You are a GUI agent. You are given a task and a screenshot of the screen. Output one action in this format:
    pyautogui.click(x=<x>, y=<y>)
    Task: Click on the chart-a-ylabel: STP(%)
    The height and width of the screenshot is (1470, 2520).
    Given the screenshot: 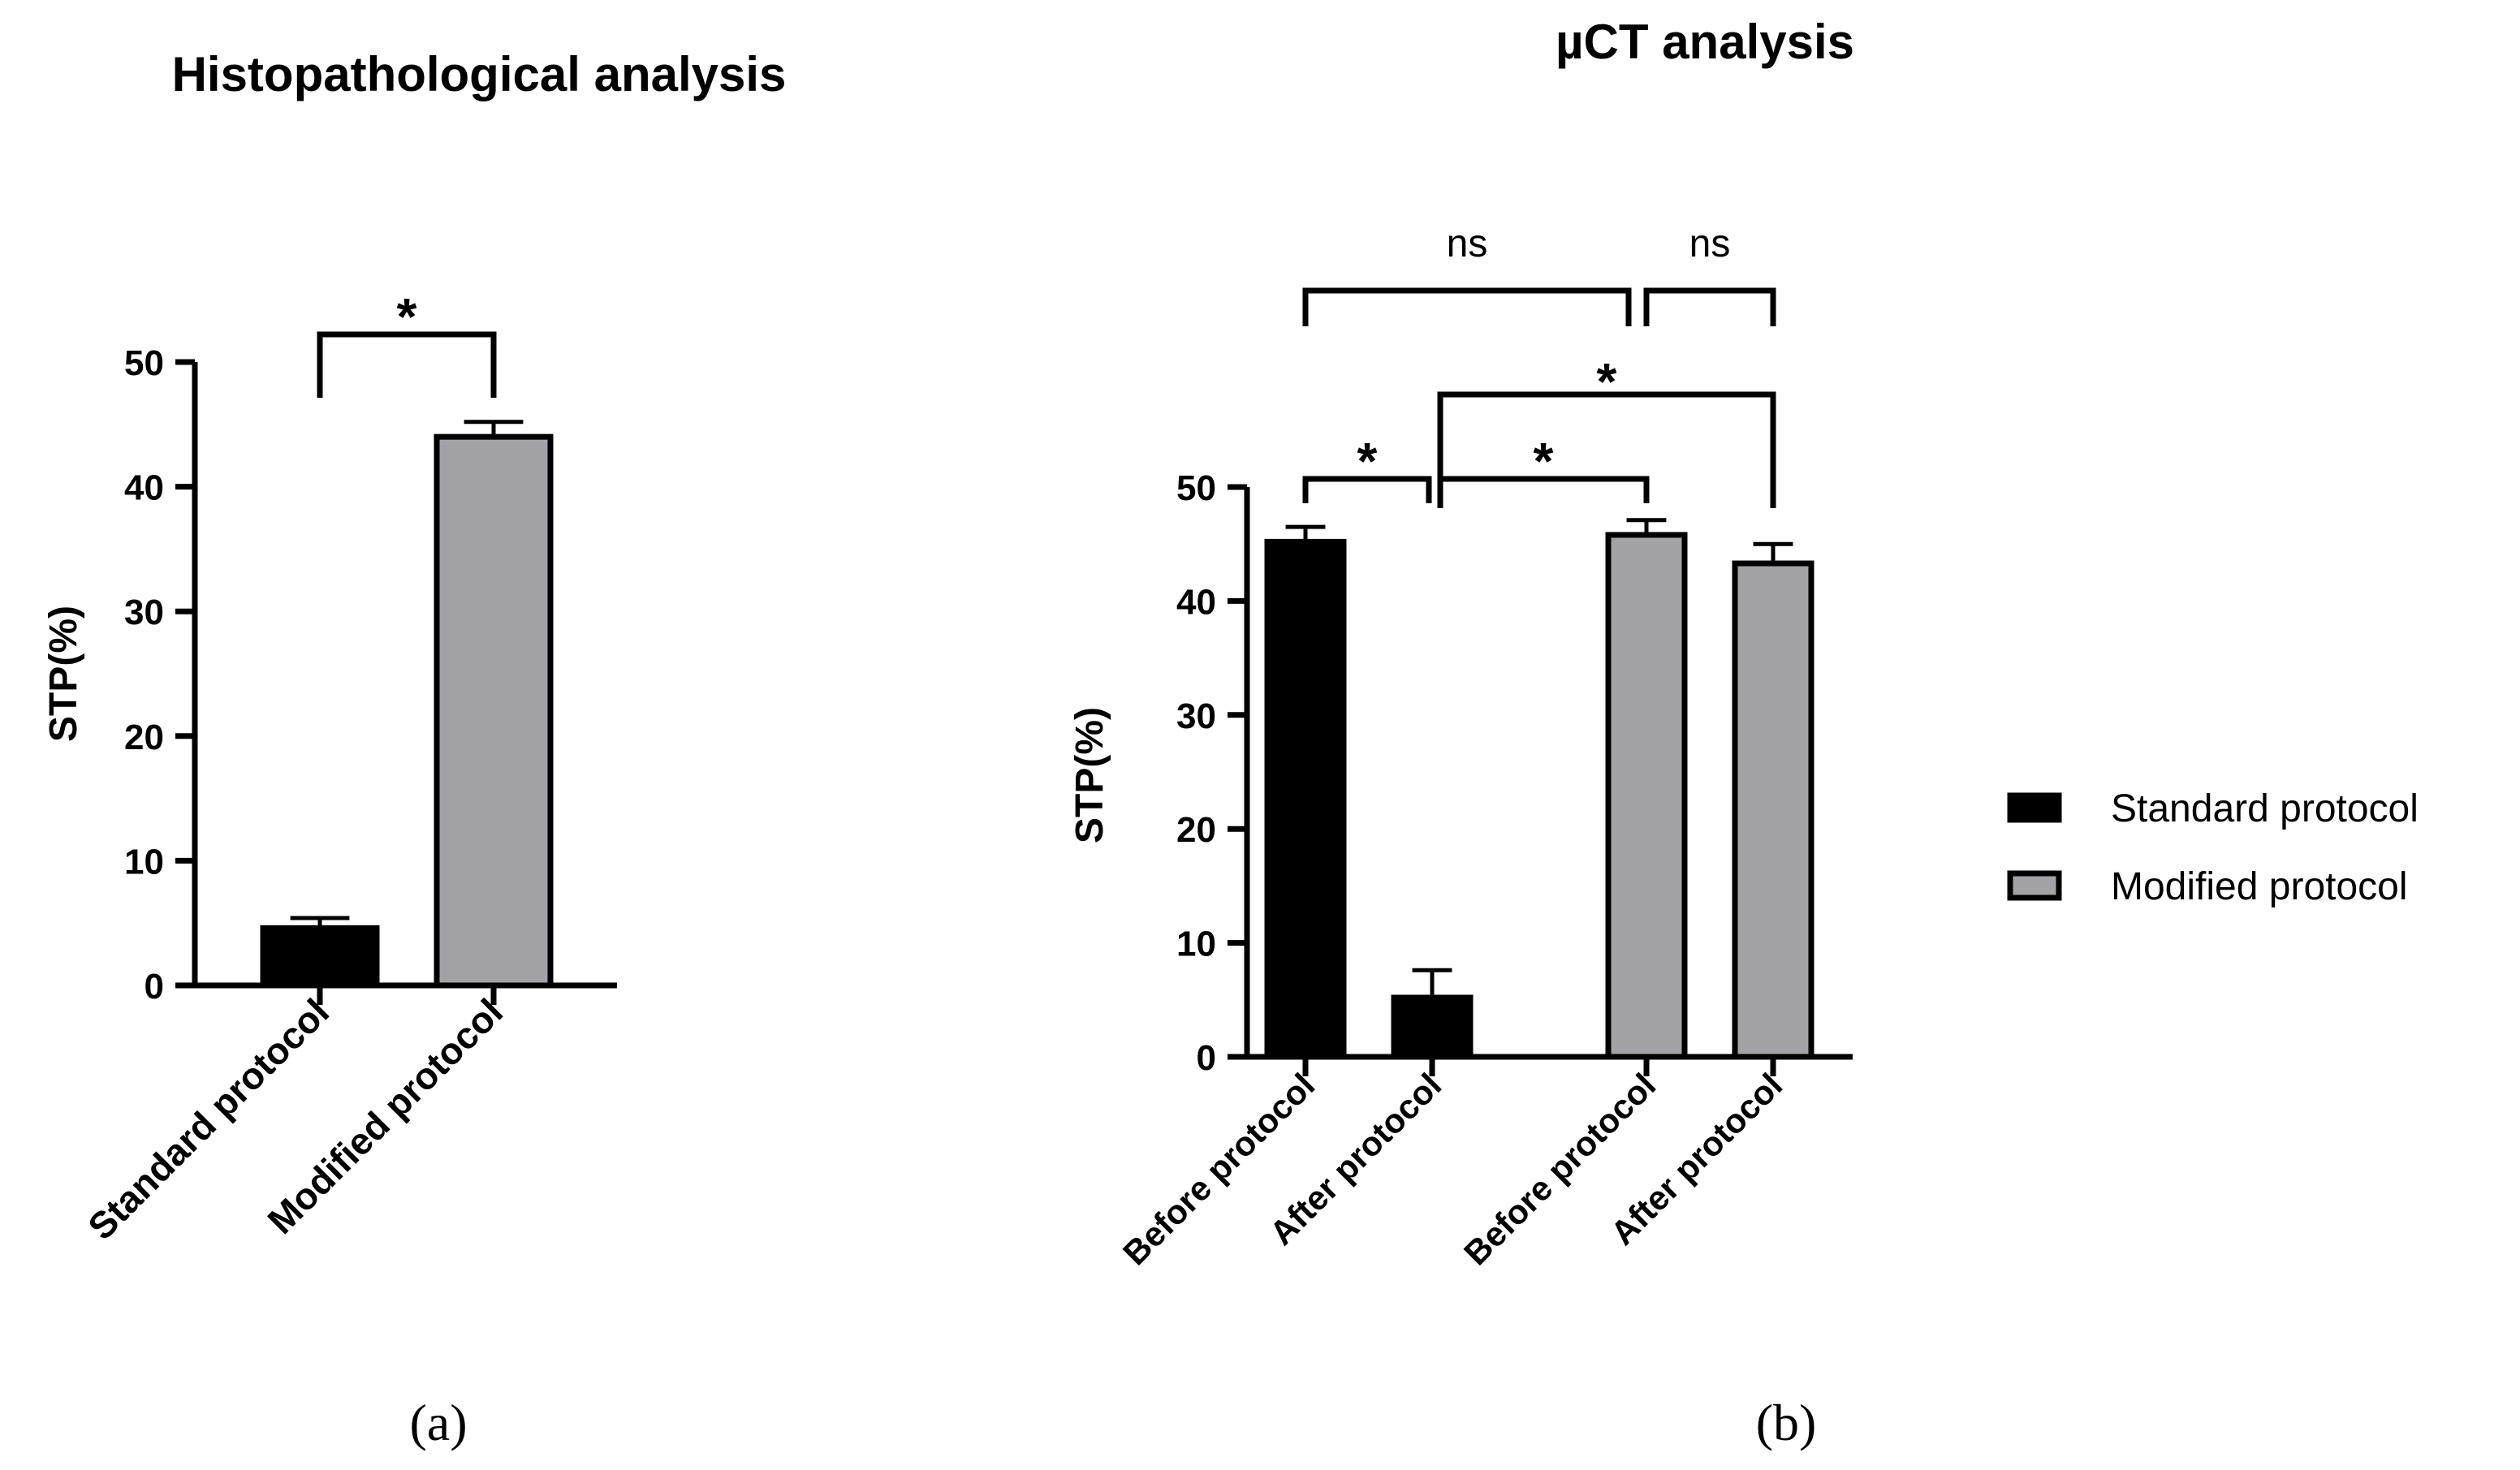 What is the action you would take?
    pyautogui.click(x=63, y=674)
    